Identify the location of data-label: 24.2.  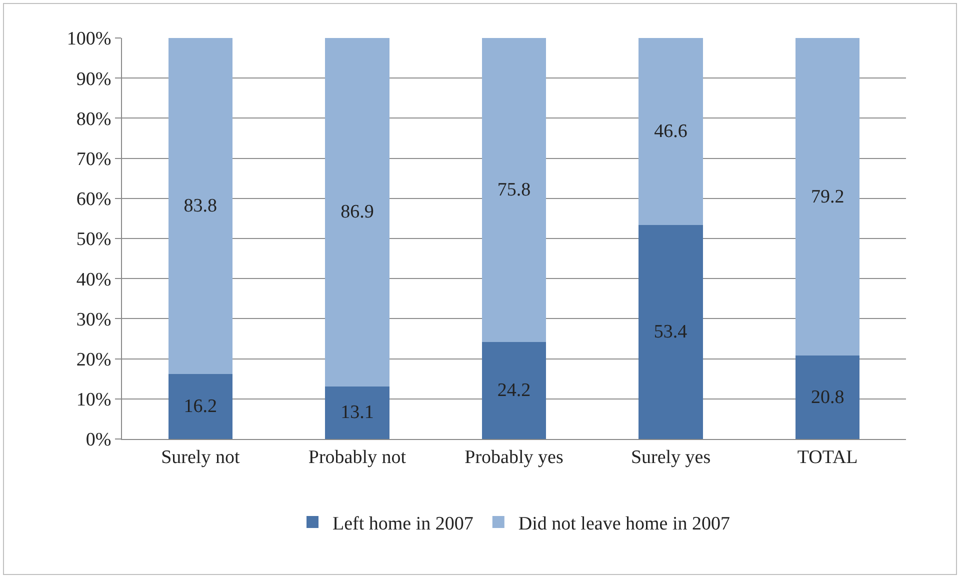
(514, 390).